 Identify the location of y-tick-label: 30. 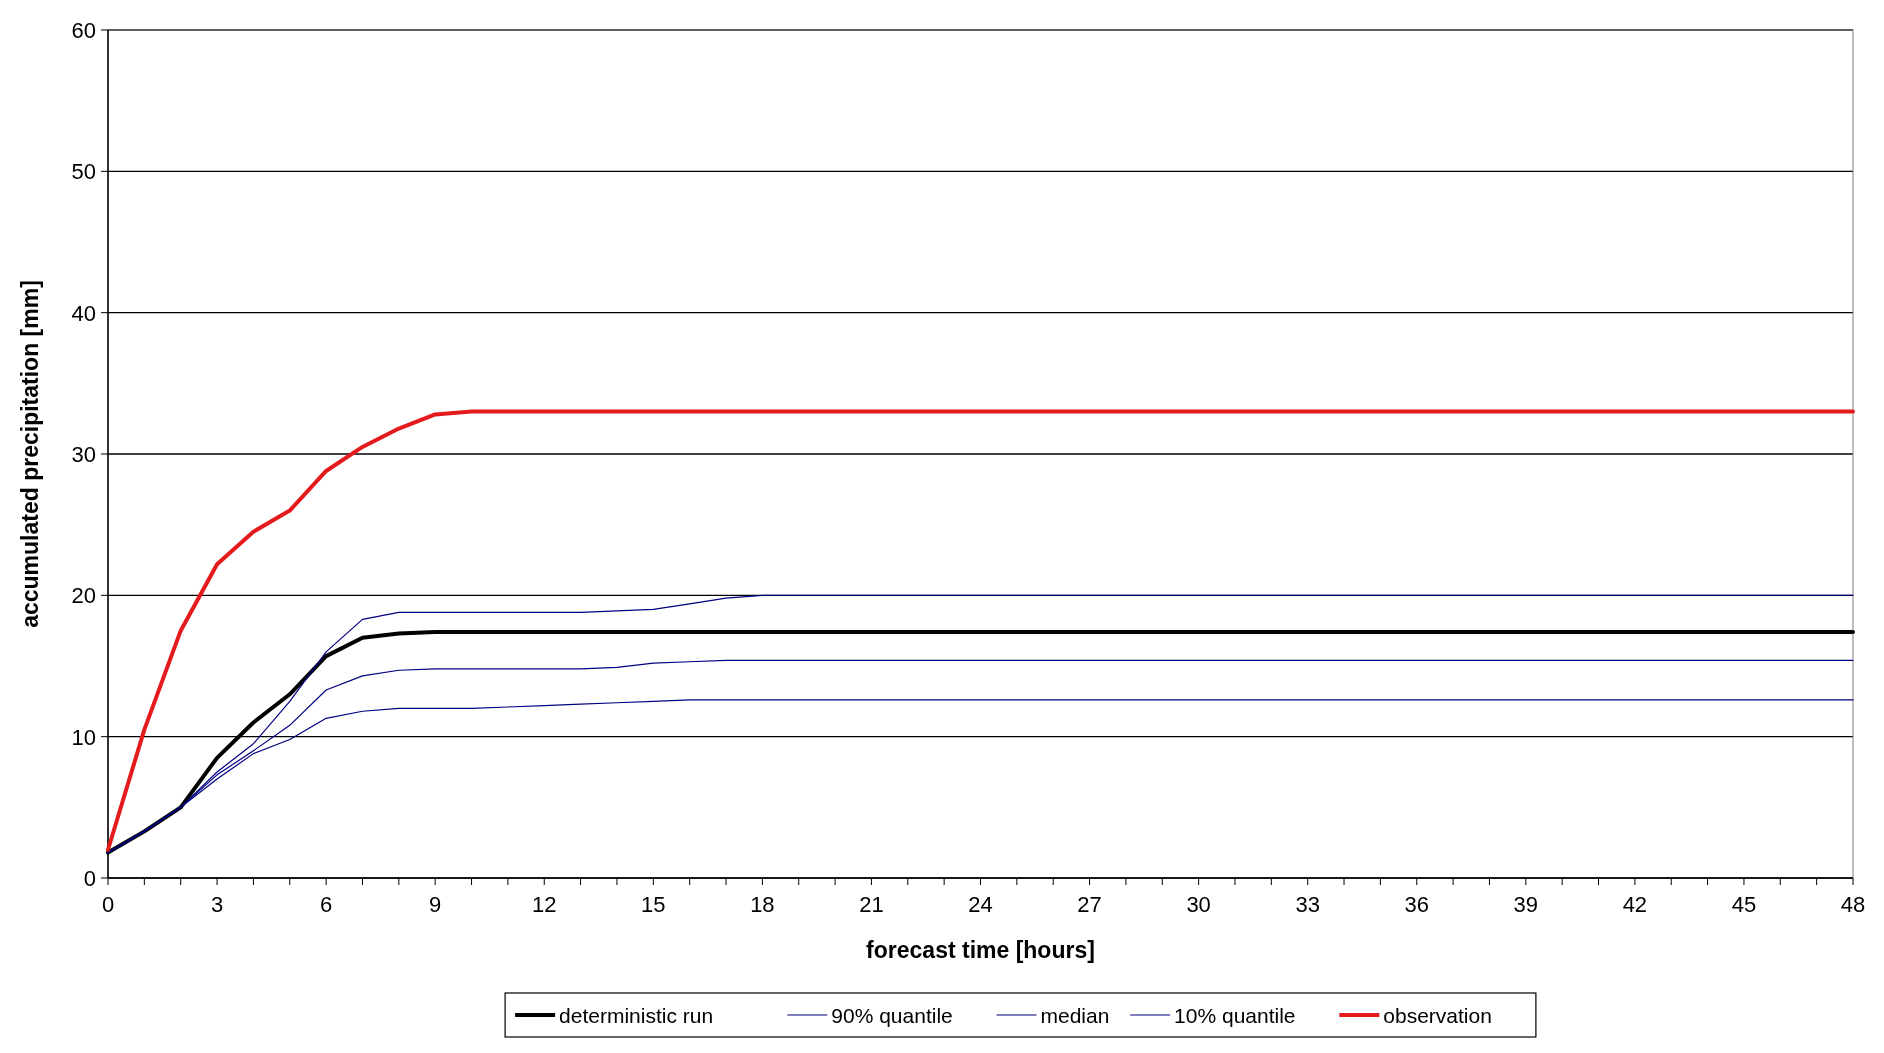
(83, 454).